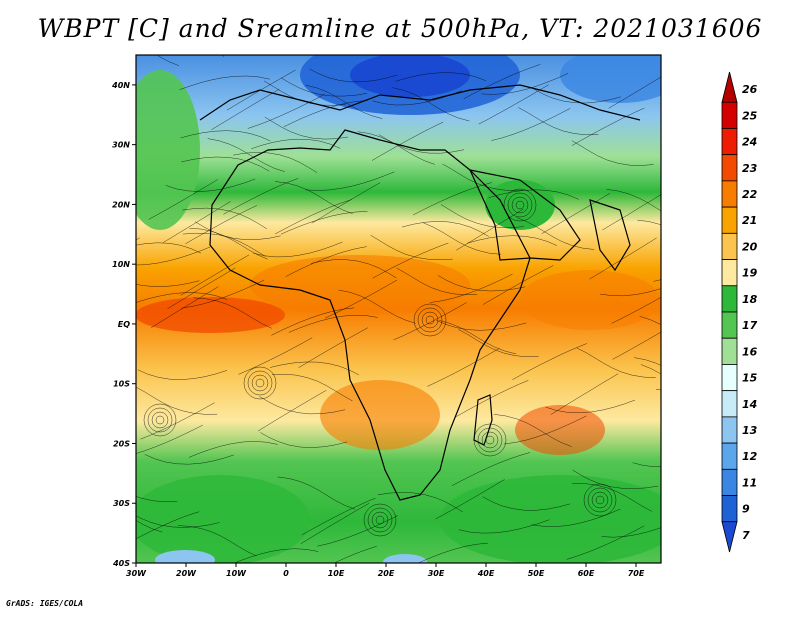 This screenshot has height=618, width=800. What do you see at coordinates (486, 573) in the screenshot?
I see `lon-tick-label: 40E` at bounding box center [486, 573].